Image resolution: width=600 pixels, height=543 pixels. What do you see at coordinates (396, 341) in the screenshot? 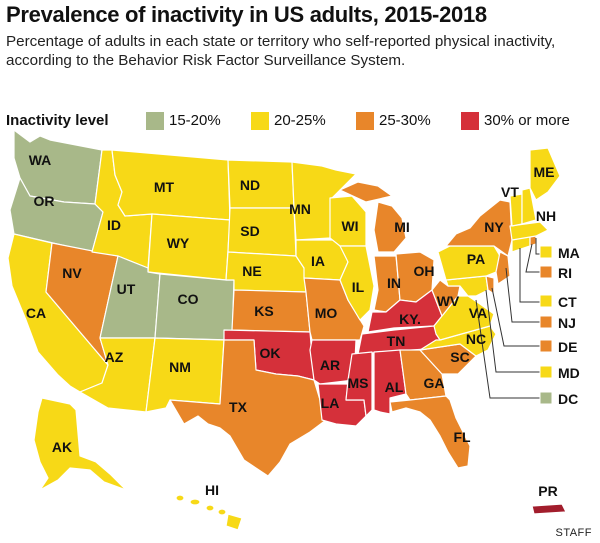
I see `label-tn: TN` at bounding box center [396, 341].